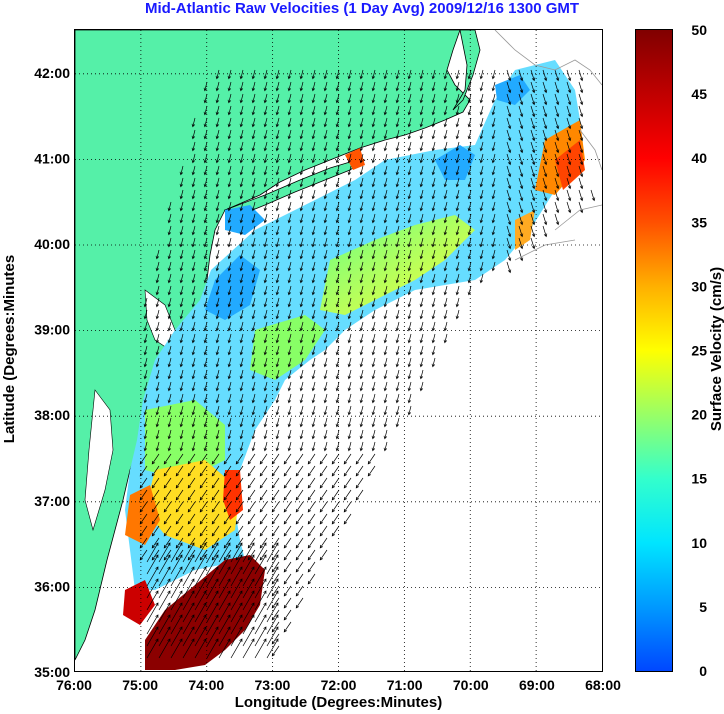 Image resolution: width=724 pixels, height=714 pixels. What do you see at coordinates (703, 671) in the screenshot?
I see `colorbar-tick-label: 0` at bounding box center [703, 671].